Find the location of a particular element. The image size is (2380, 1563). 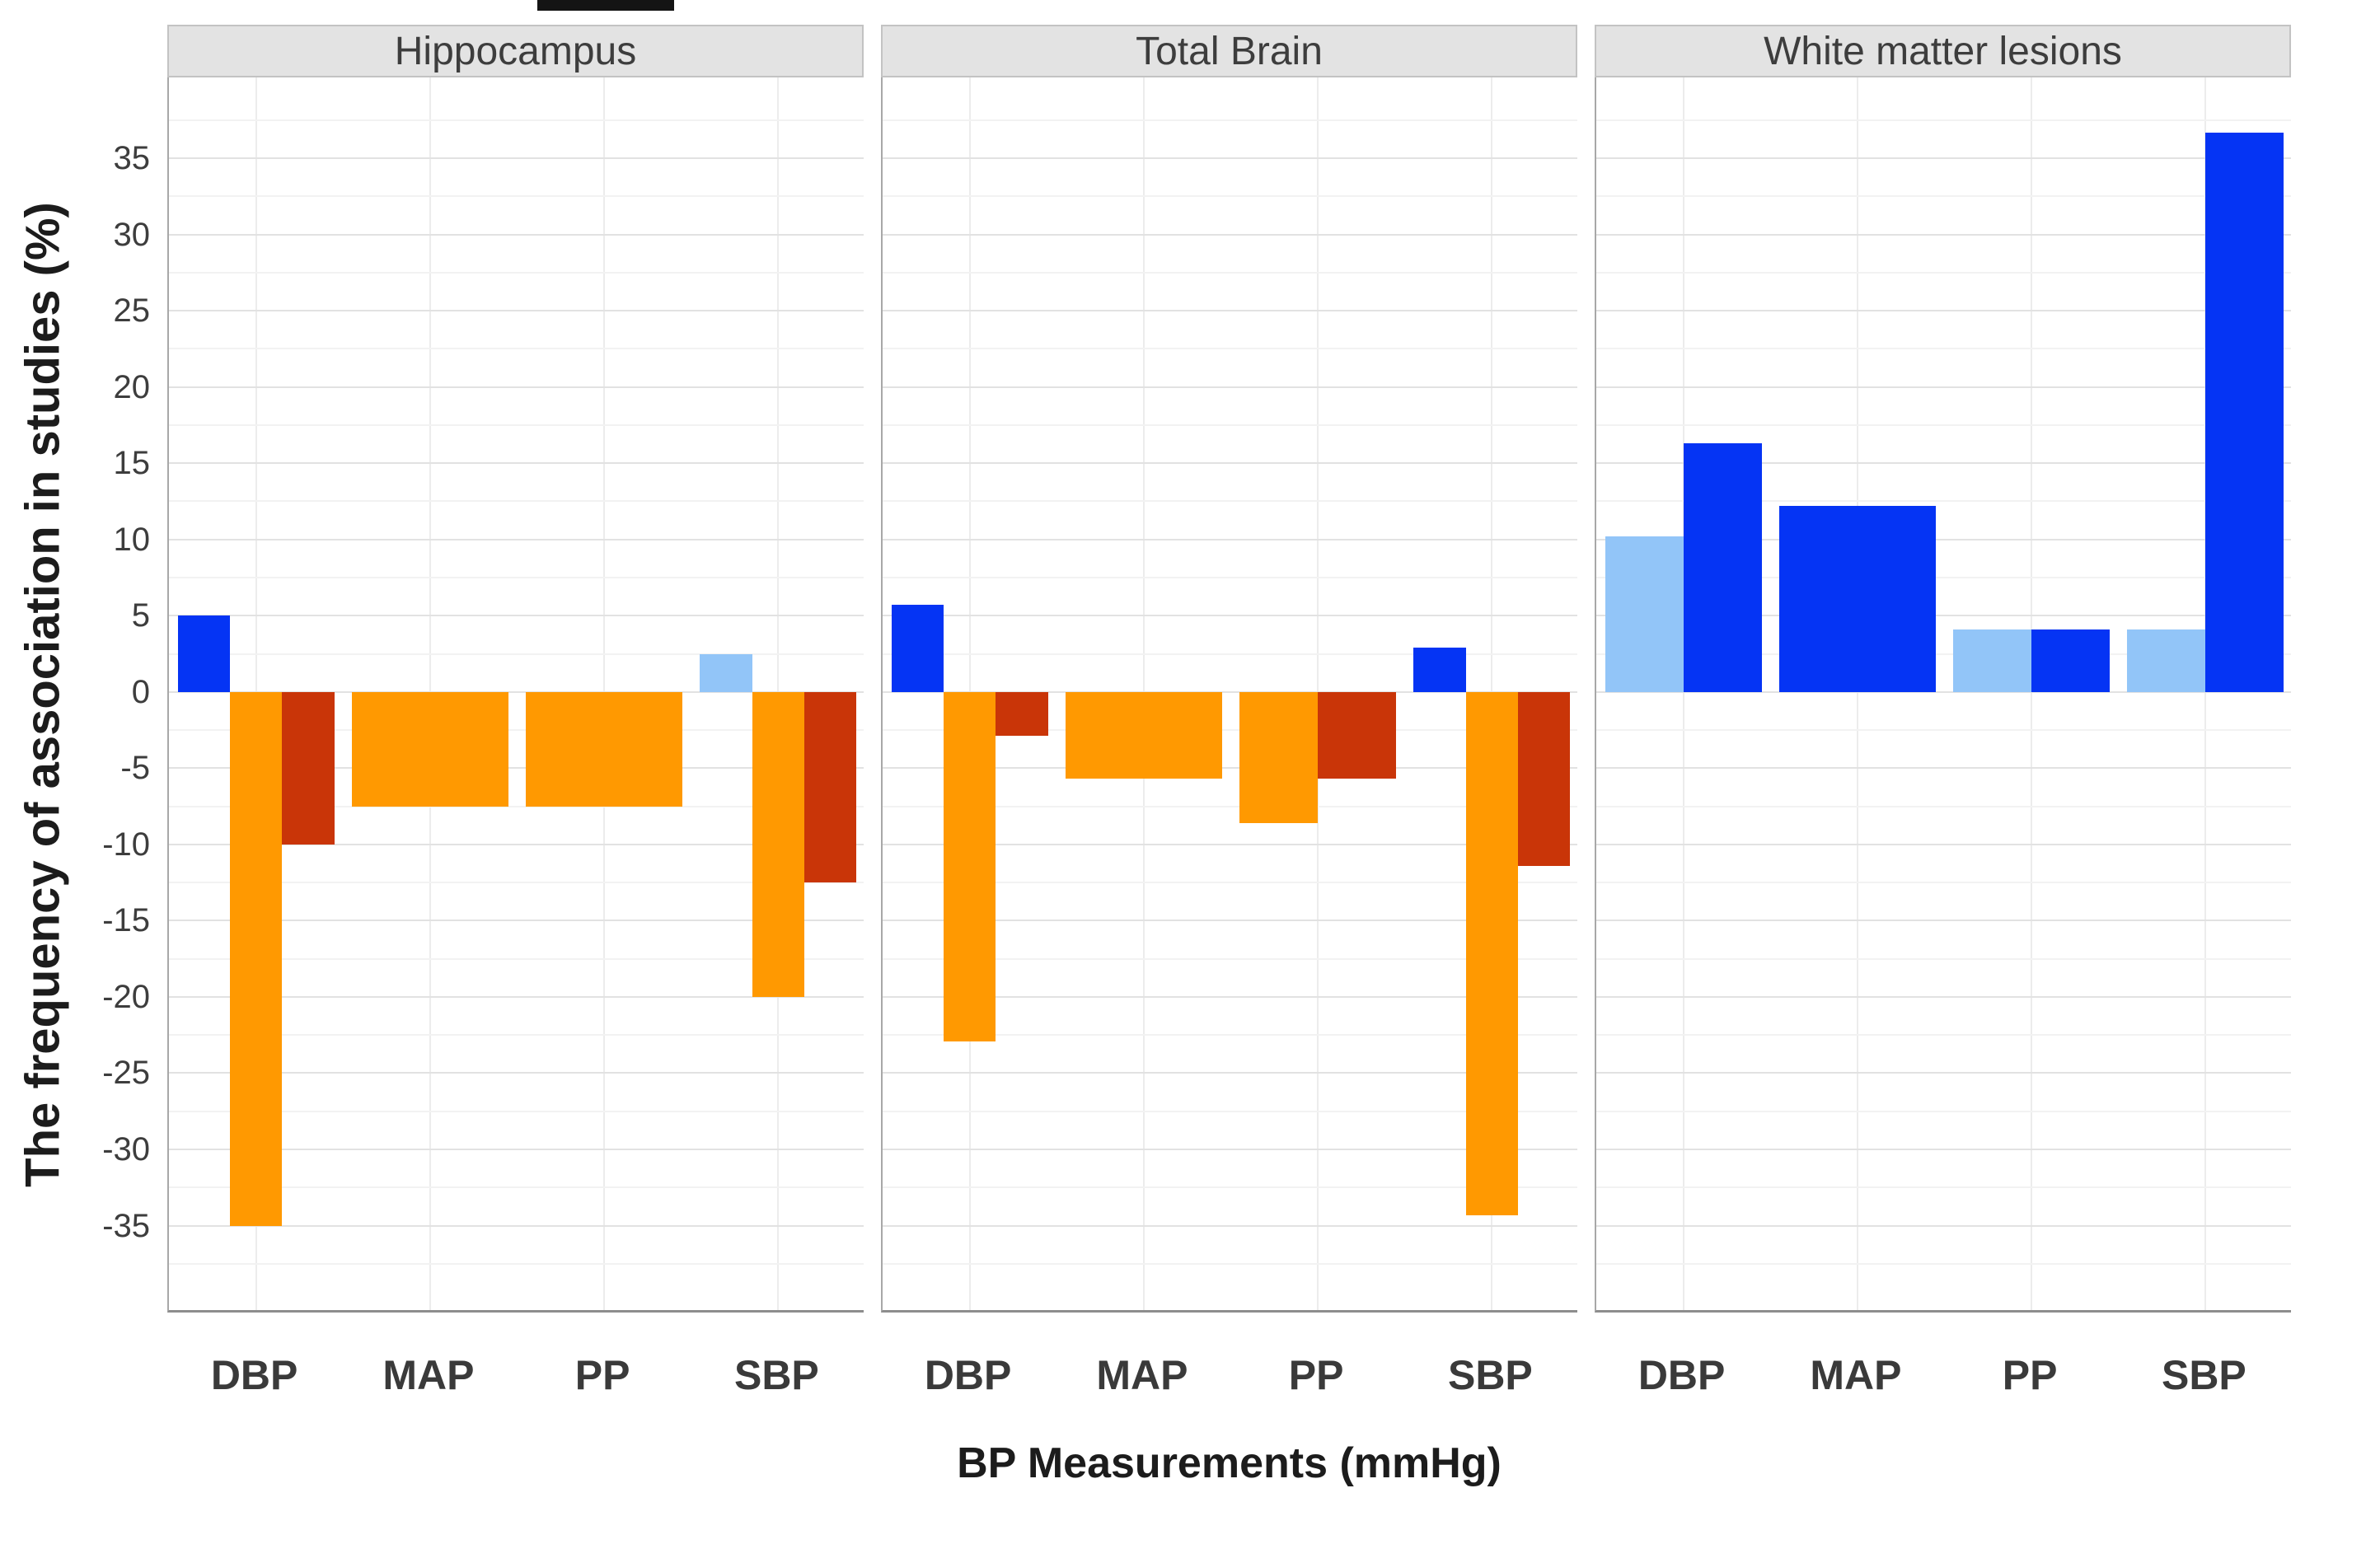

y-tick-label: 5 is located at coordinates (140, 615).